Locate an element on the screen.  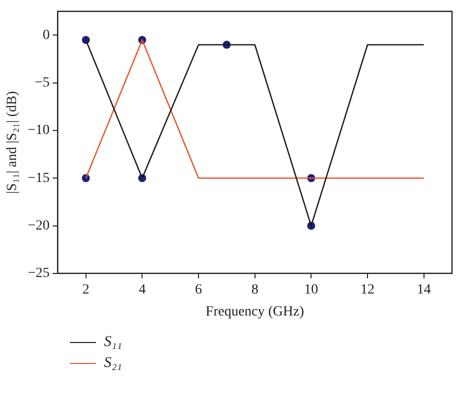
y-tick-label: −25 is located at coordinates (39, 274).